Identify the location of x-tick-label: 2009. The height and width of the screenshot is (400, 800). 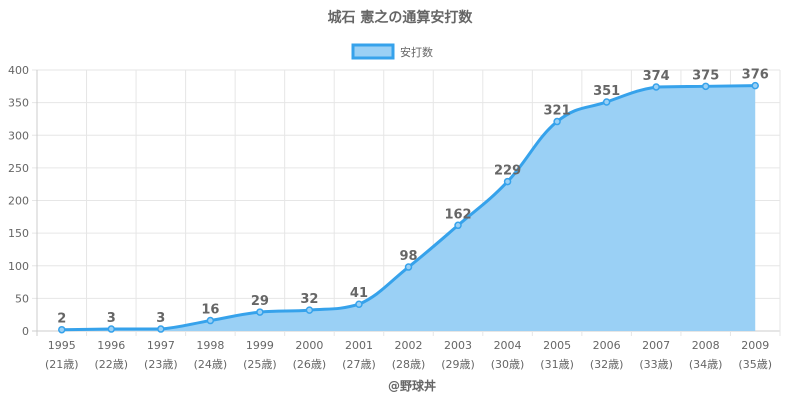
(755, 345).